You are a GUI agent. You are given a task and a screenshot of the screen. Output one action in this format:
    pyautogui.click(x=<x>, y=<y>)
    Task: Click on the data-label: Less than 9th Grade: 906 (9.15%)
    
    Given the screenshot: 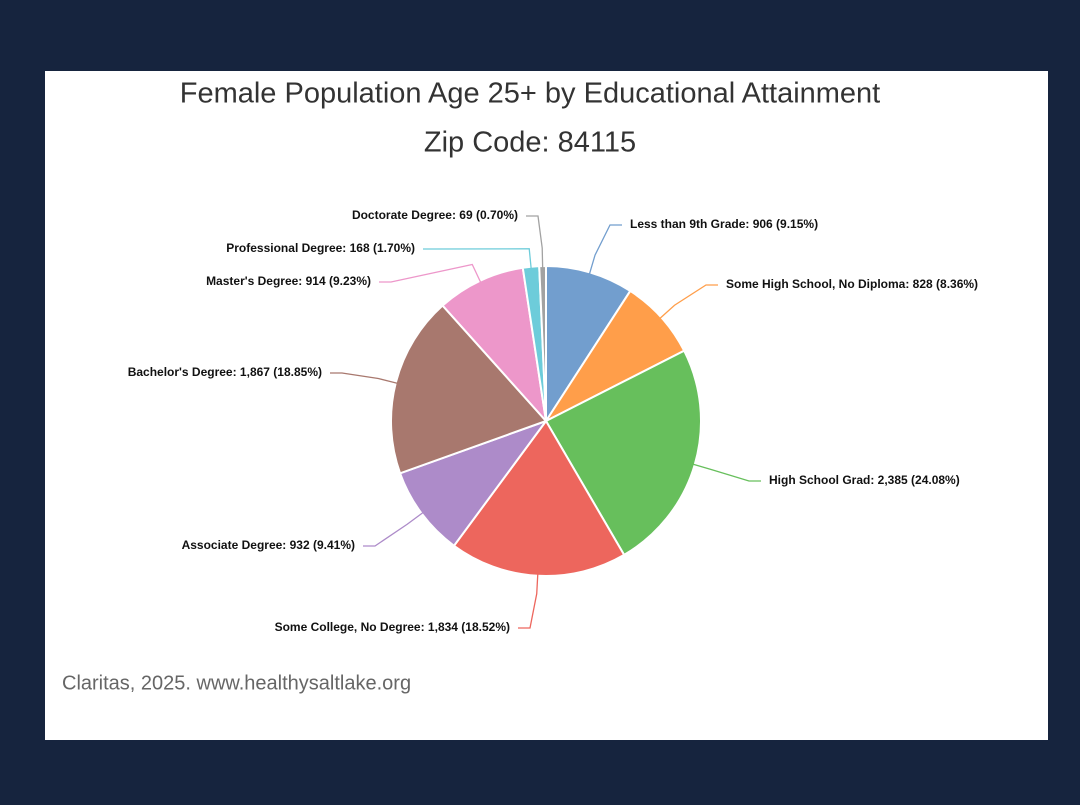 What is the action you would take?
    pyautogui.click(x=724, y=224)
    